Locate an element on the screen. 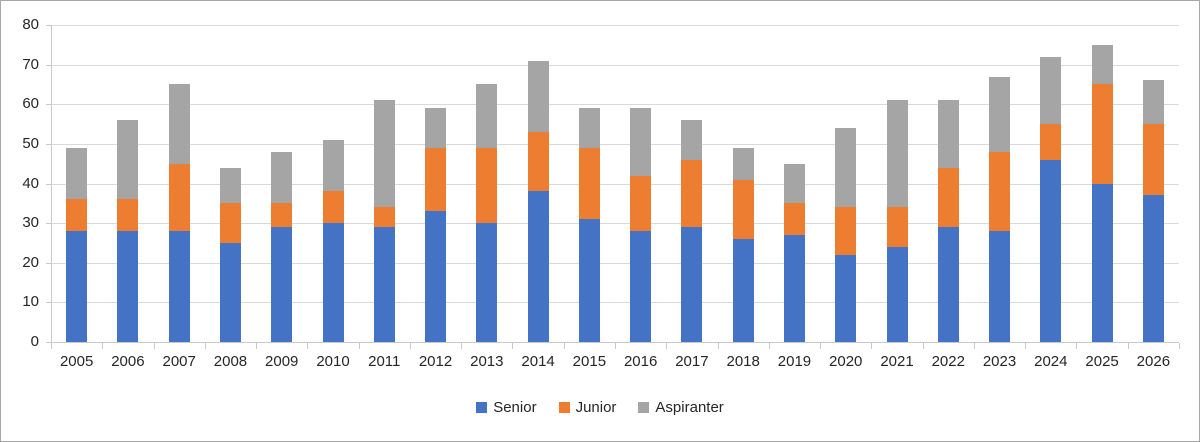 The image size is (1200, 442). y-tick-label: 20 is located at coordinates (30, 262).